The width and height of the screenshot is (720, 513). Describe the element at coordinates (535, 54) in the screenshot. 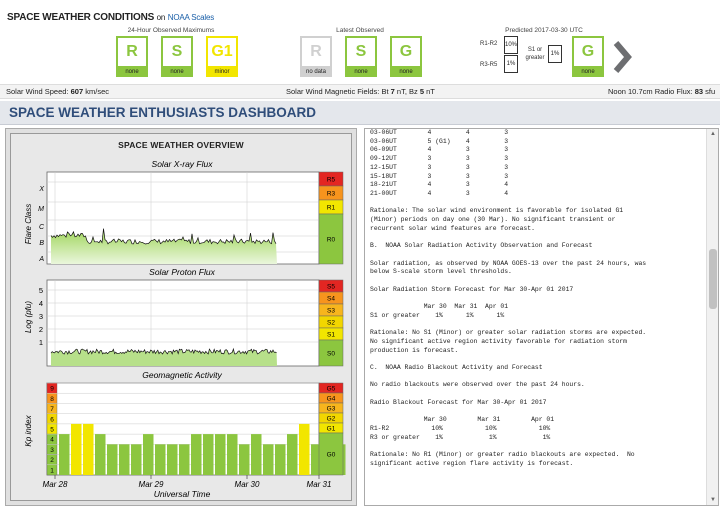

I see `pred-s1-label: S1 or greater` at that location.